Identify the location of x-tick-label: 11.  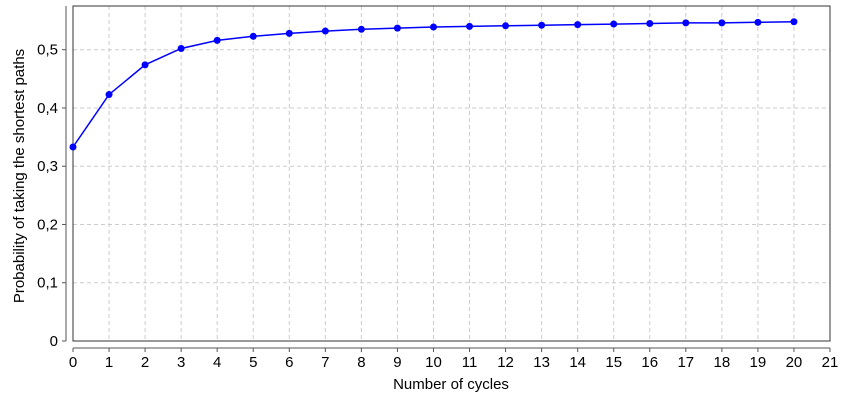
(470, 362).